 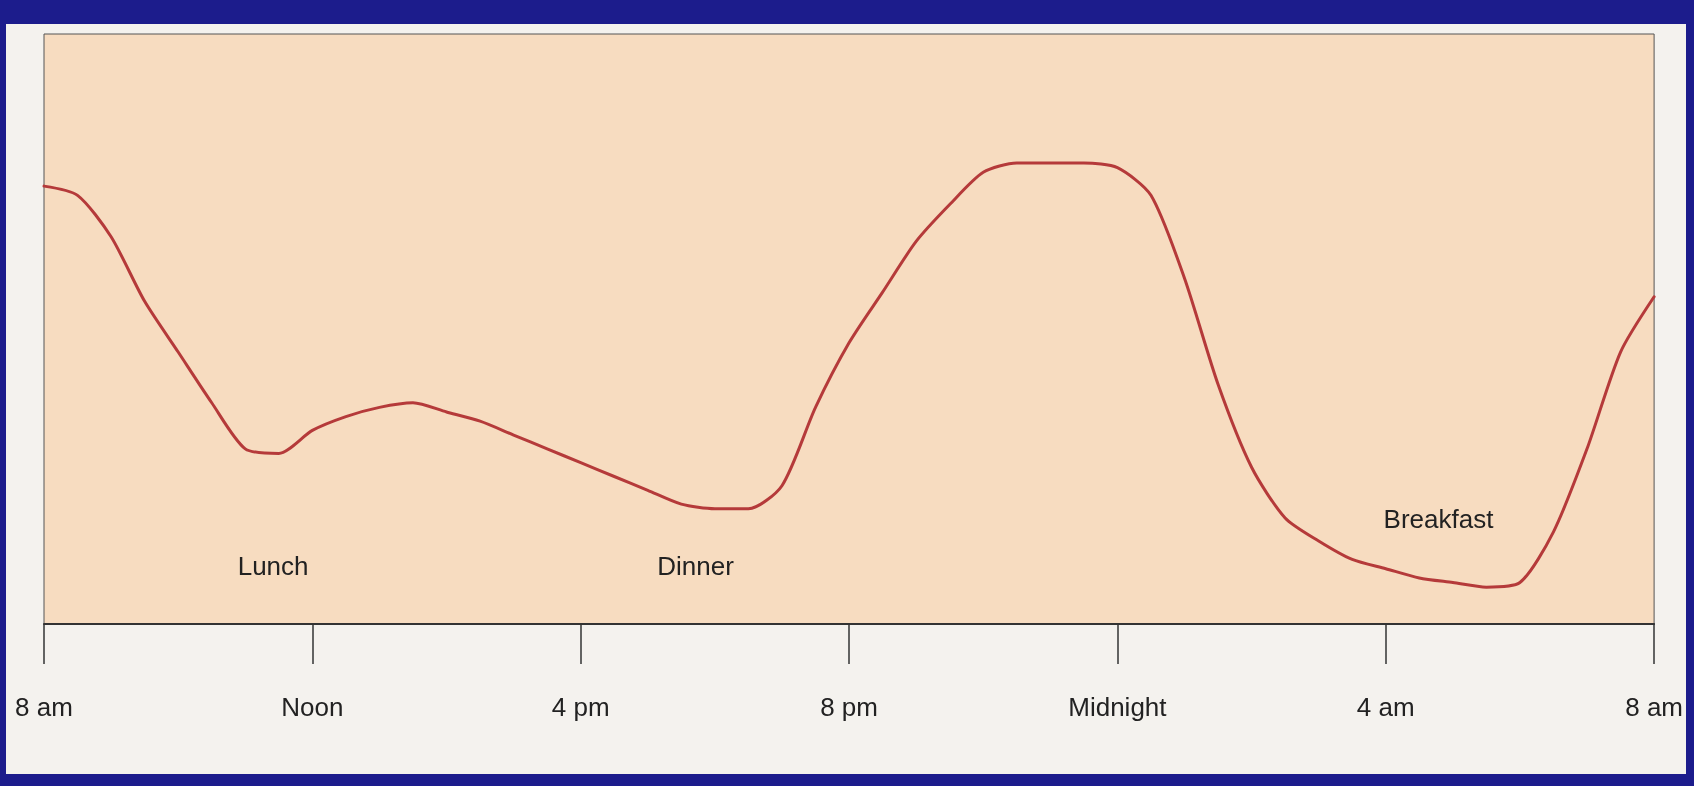 What do you see at coordinates (312, 707) in the screenshot?
I see `x-tick-label: Noon` at bounding box center [312, 707].